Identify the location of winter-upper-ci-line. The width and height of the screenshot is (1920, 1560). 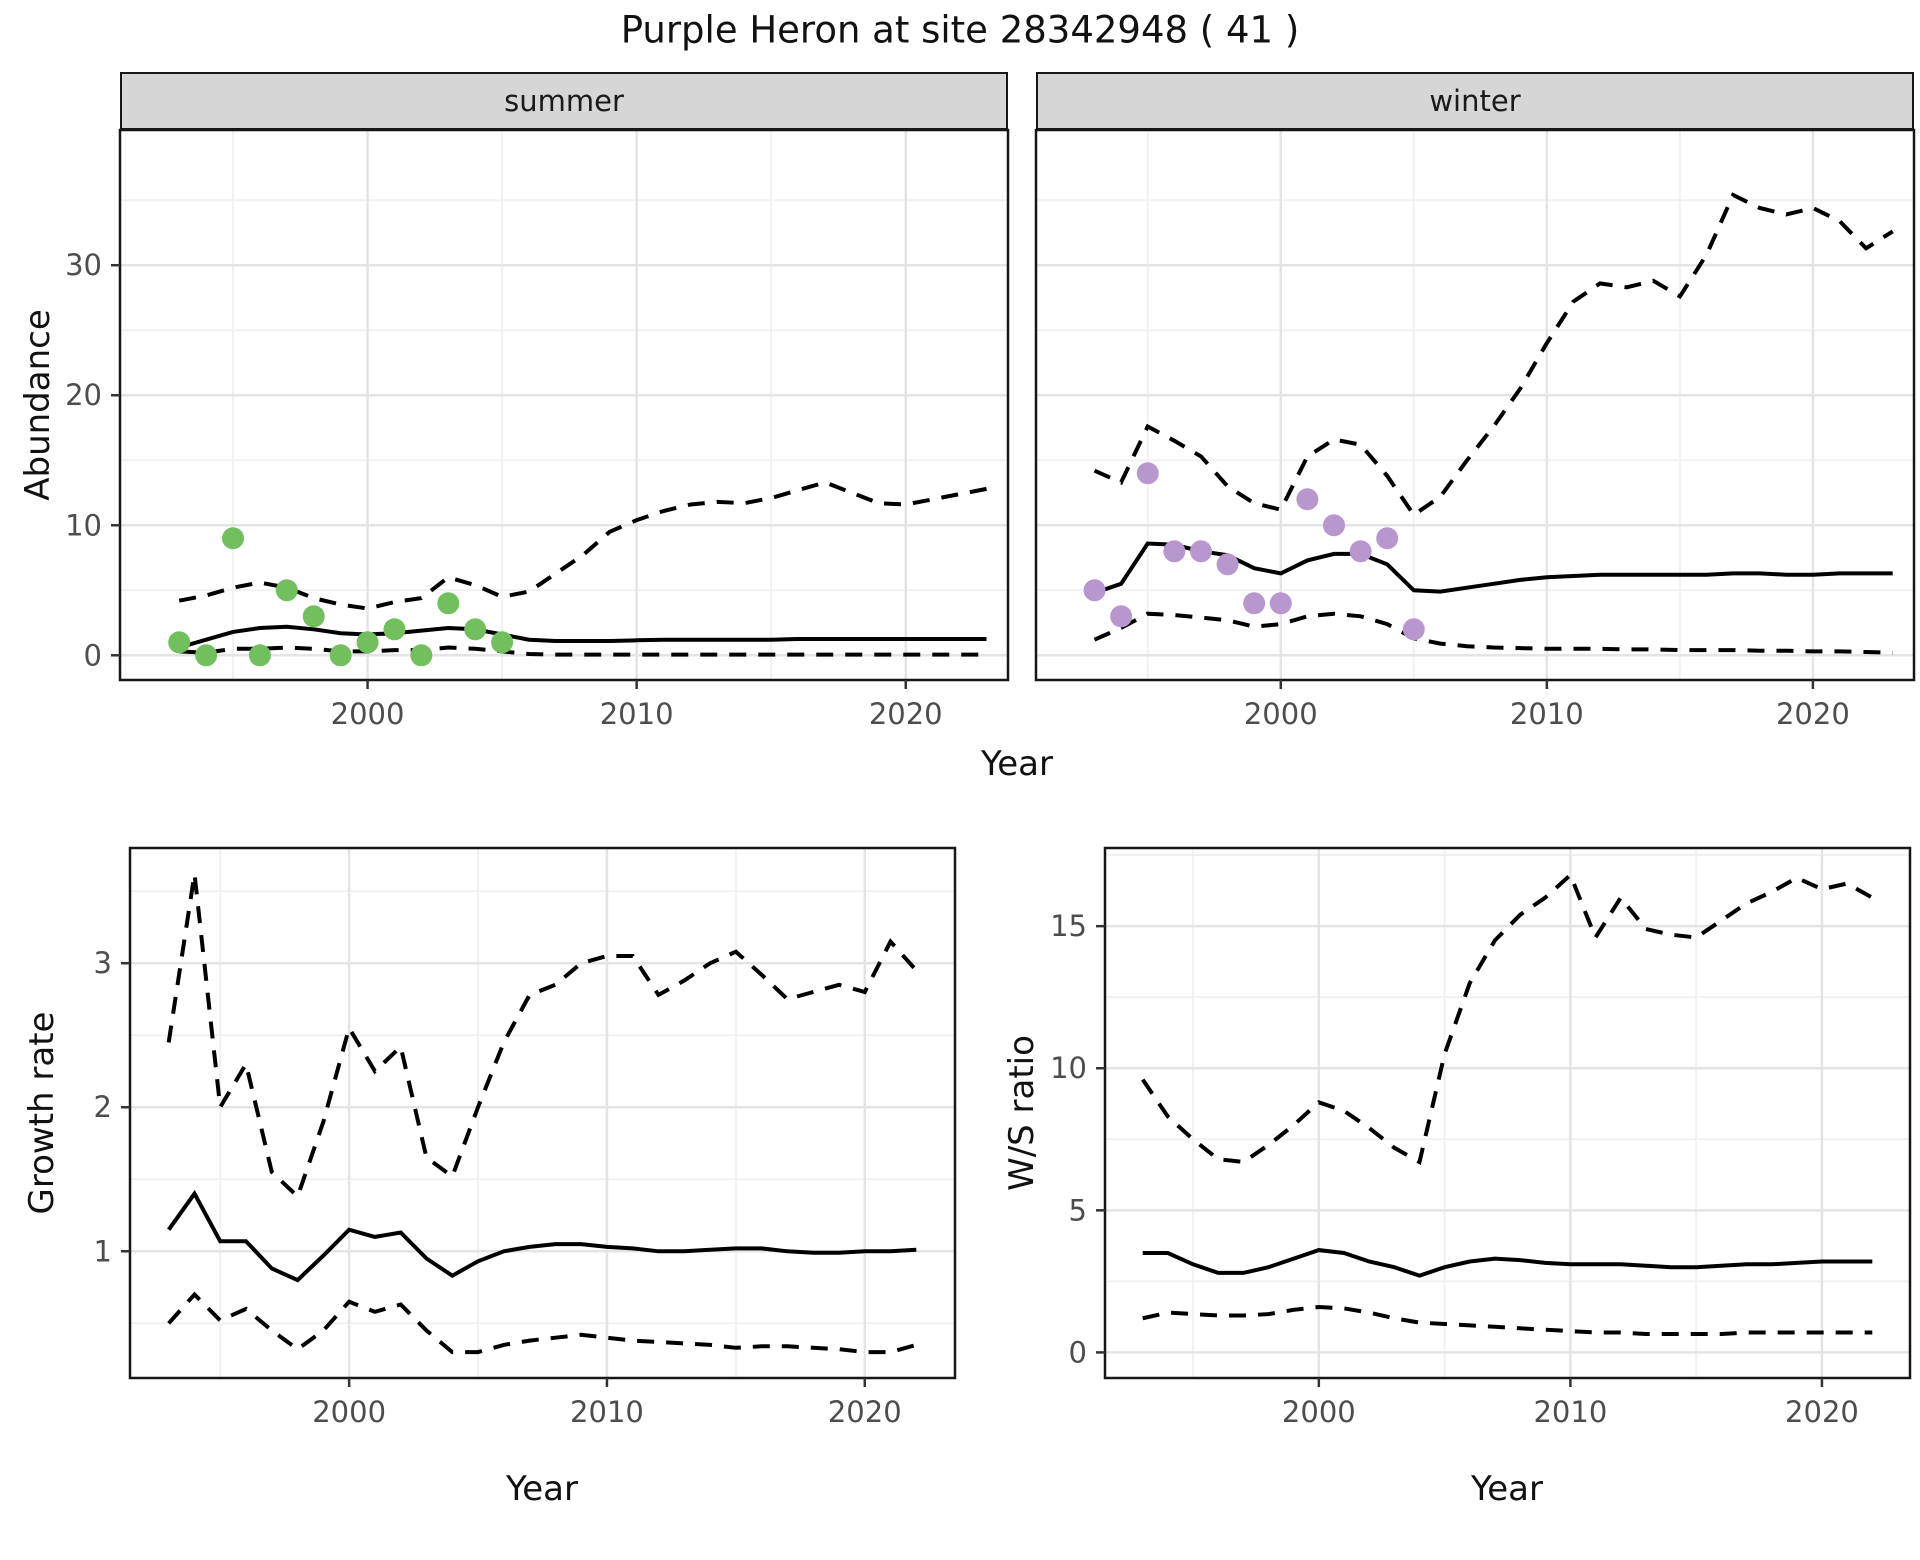
(1493, 355).